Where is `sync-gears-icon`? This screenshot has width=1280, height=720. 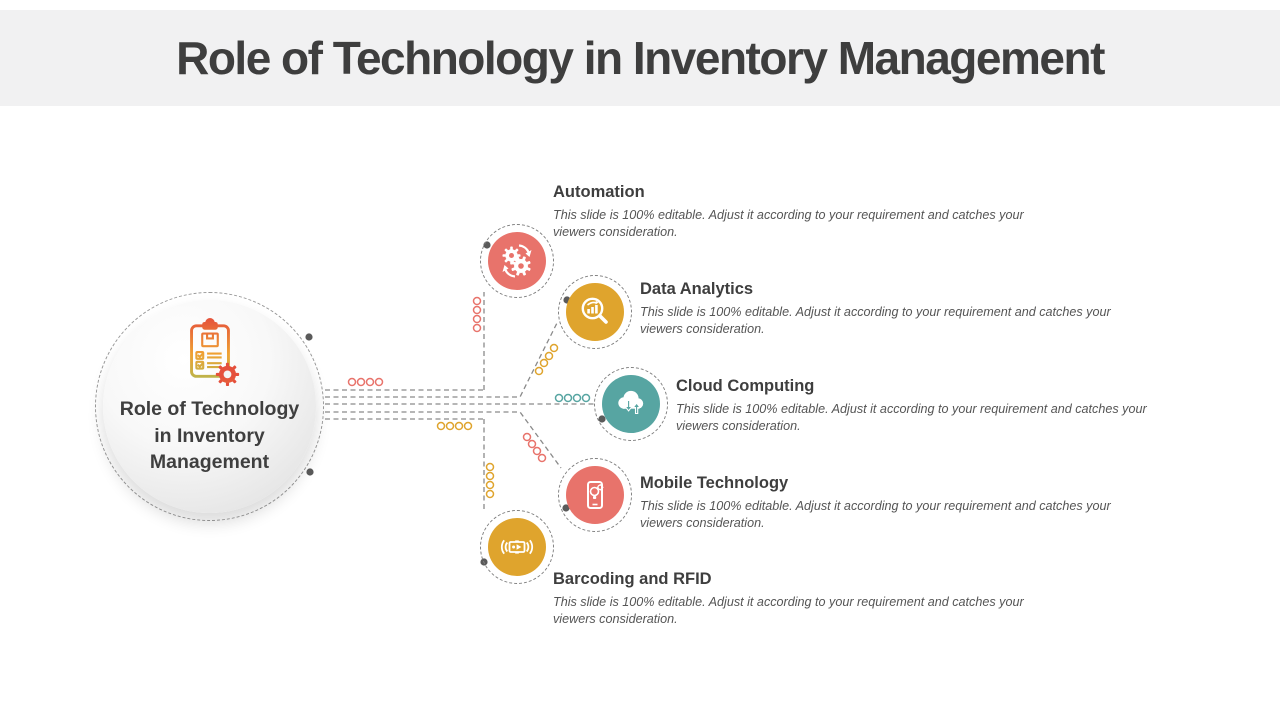
sync-gears-icon is located at coordinates (517, 261).